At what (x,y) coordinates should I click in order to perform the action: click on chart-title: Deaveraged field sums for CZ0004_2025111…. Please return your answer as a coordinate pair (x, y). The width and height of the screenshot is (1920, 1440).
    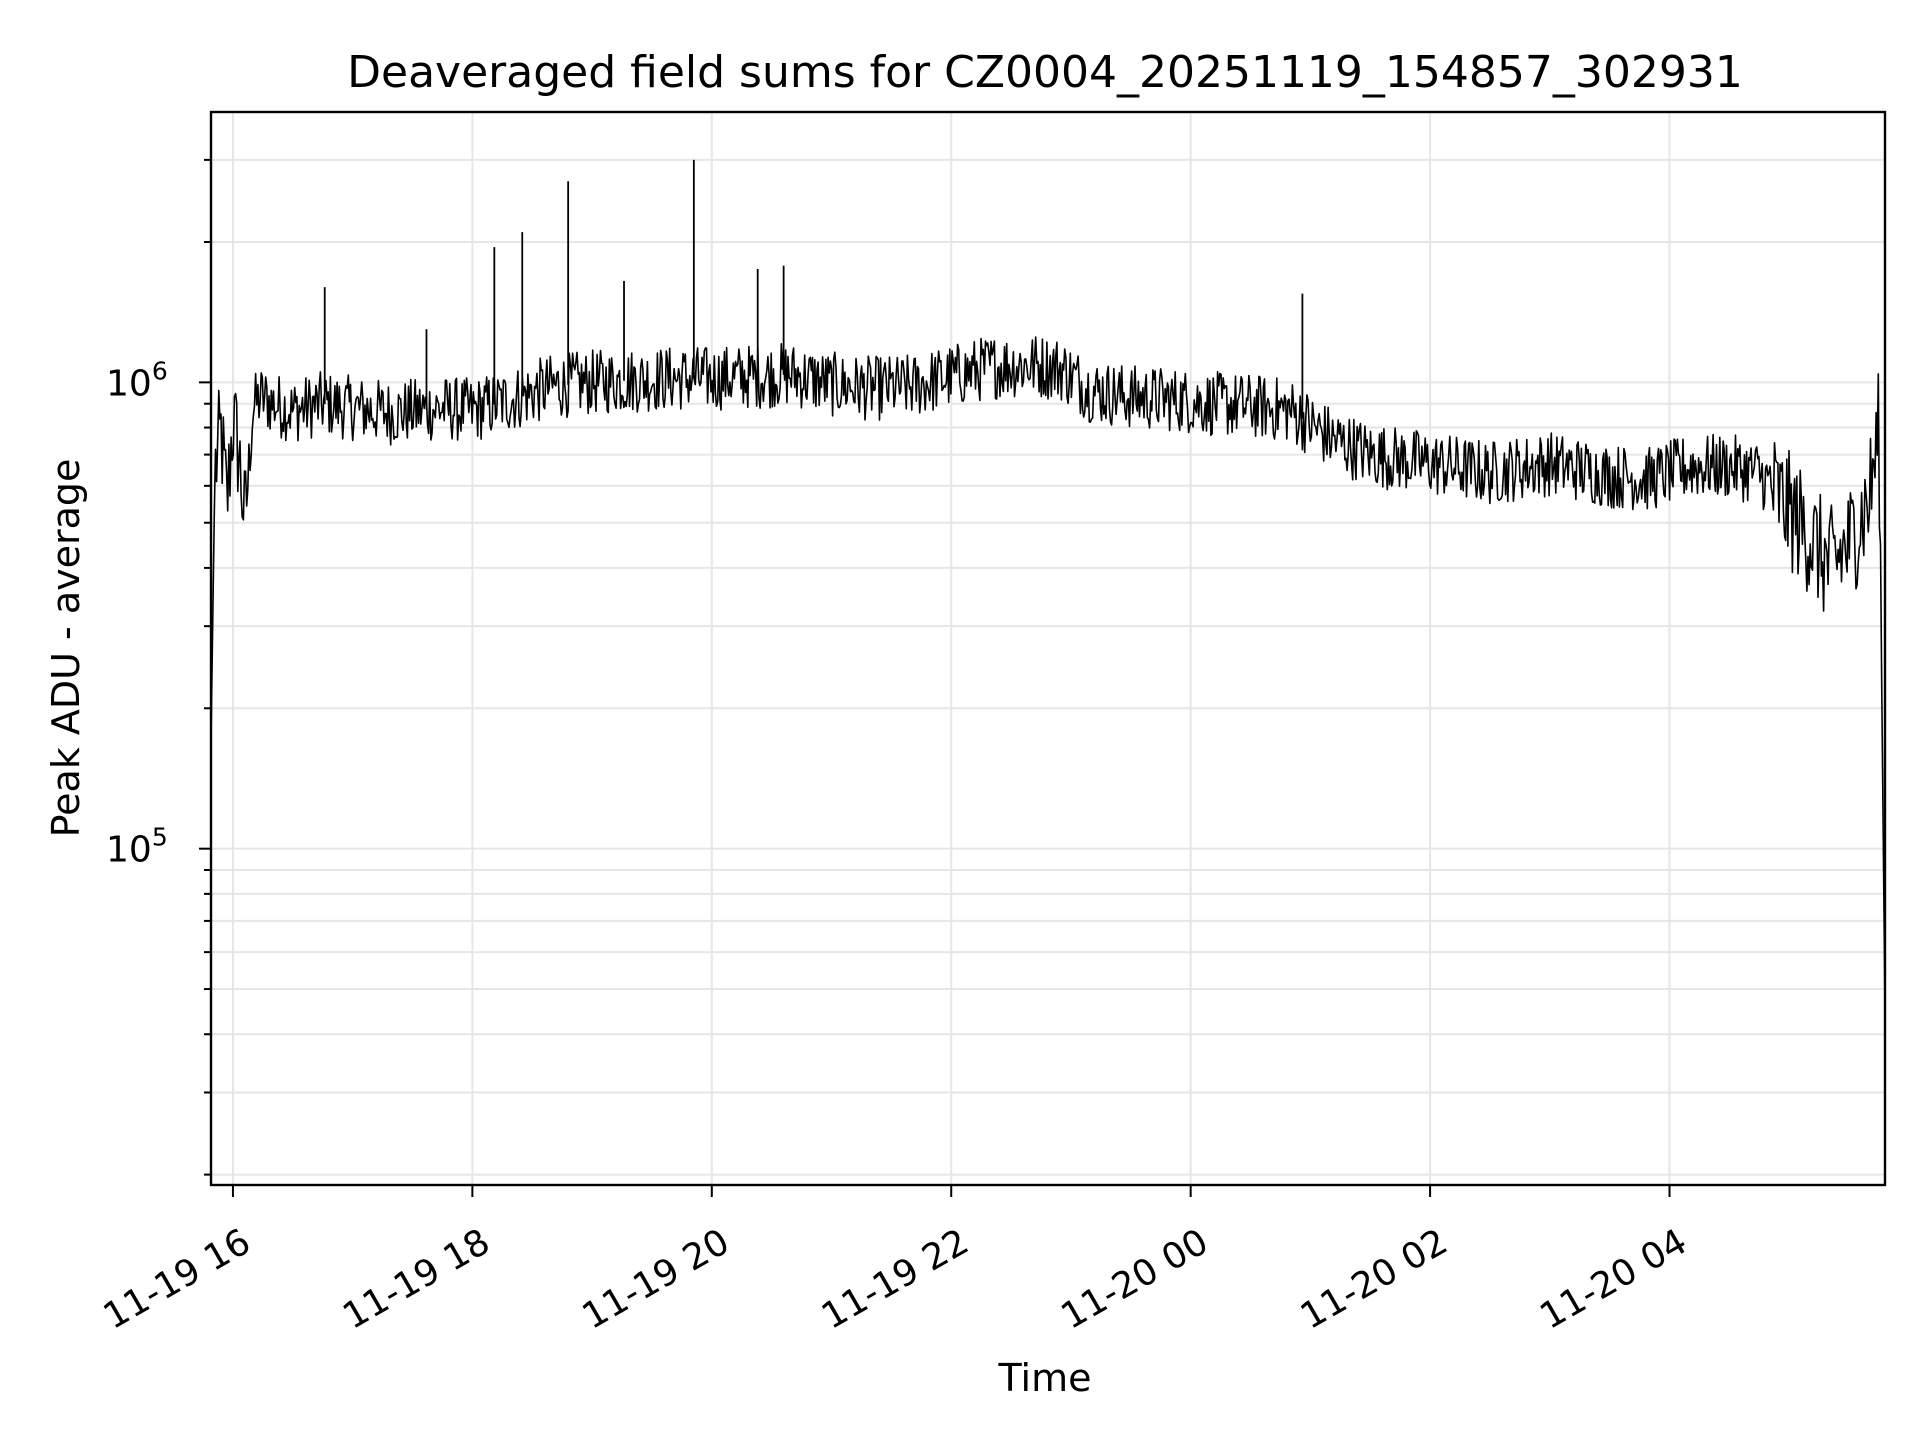
    Looking at the image, I should click on (1045, 72).